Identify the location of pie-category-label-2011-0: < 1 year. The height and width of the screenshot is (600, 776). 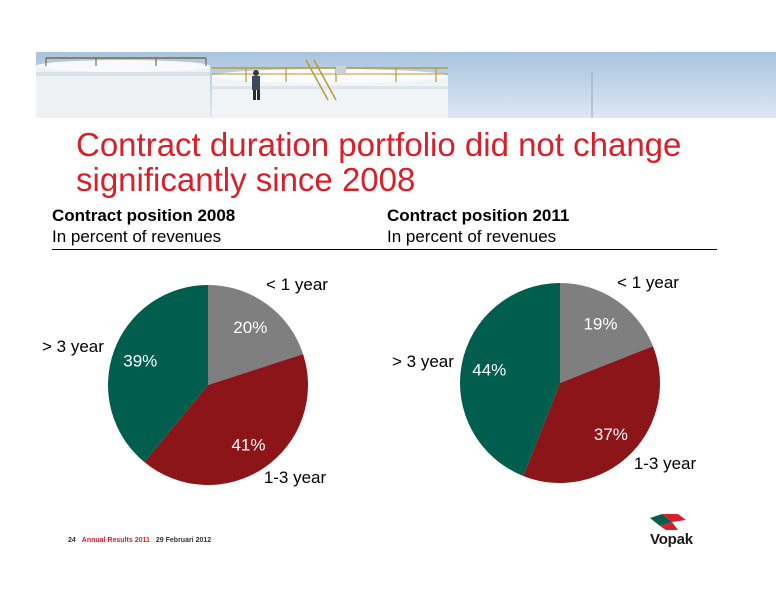
(648, 282).